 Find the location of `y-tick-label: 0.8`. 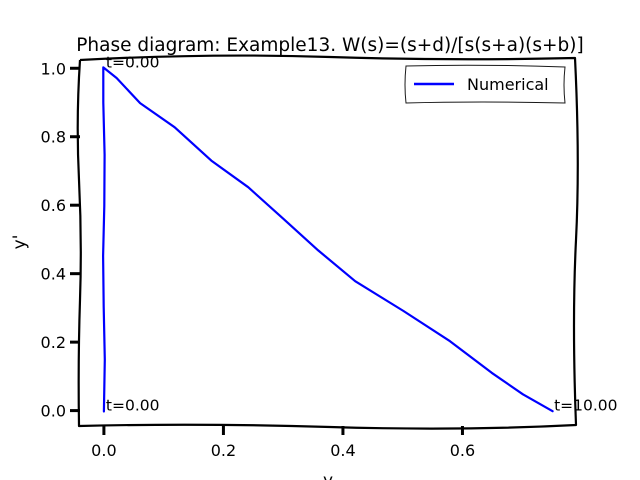

y-tick-label: 0.8 is located at coordinates (53, 137).